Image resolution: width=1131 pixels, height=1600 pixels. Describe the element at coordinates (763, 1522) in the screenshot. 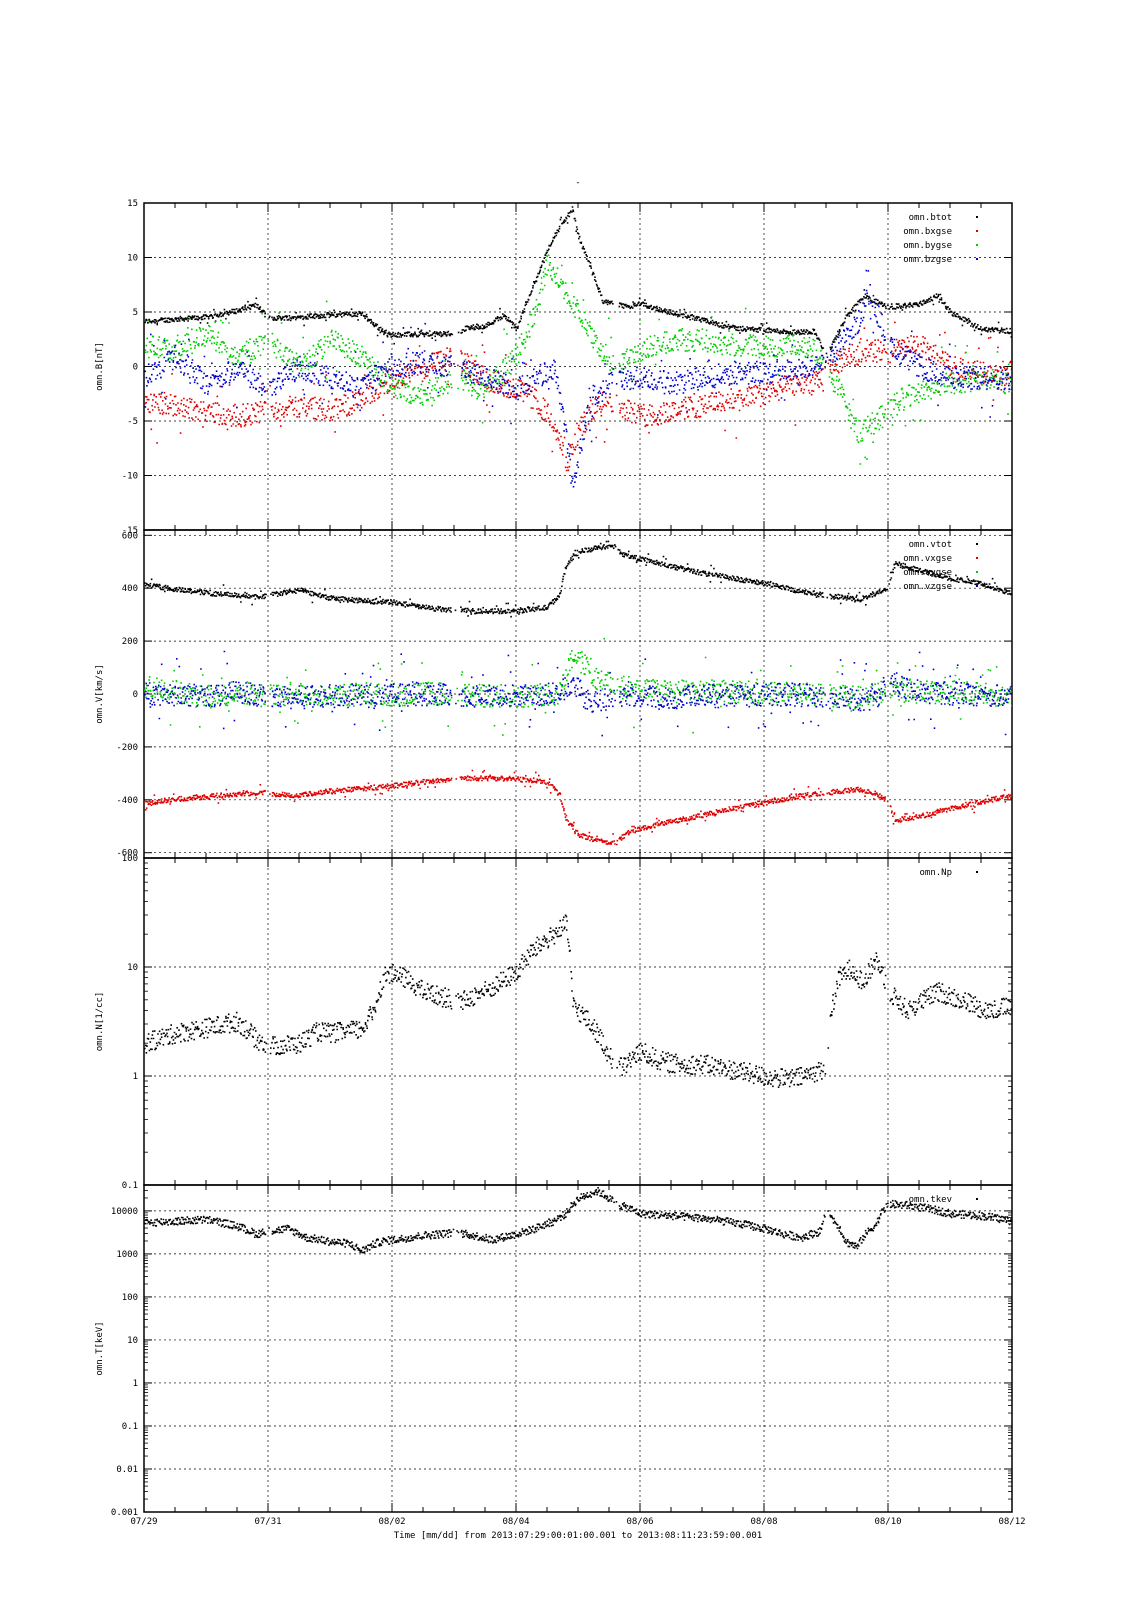

I see `x-tick-label: 08/08` at that location.